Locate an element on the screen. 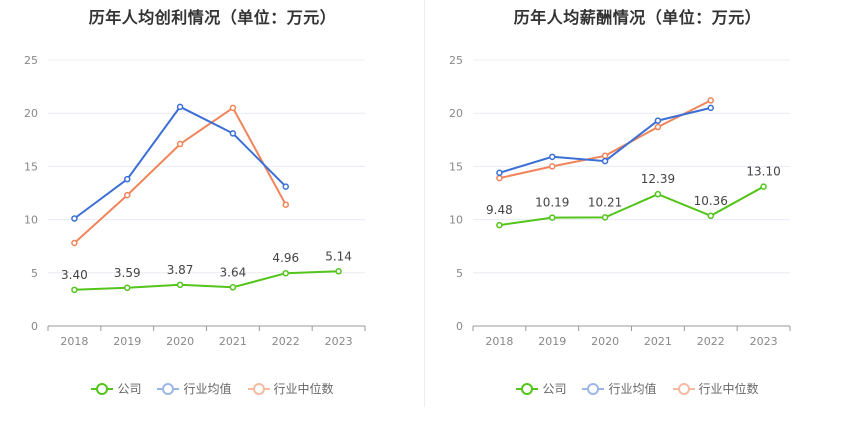 Image resolution: width=850 pixels, height=437 pixels. data-label: 13.10 is located at coordinates (763, 172).